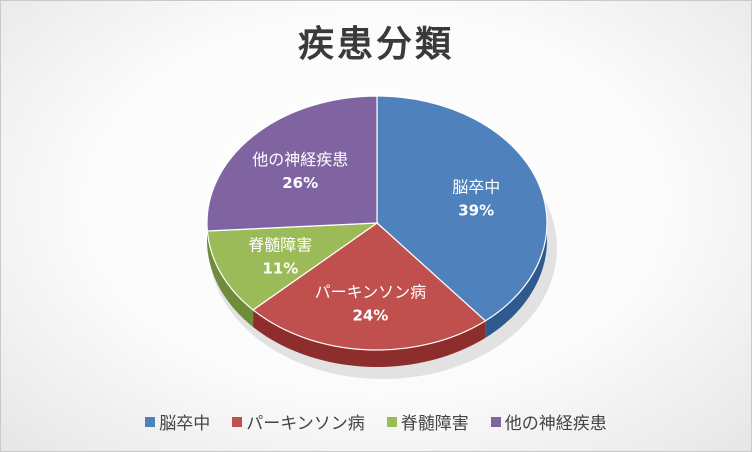 This screenshot has height=452, width=752. What do you see at coordinates (280, 268) in the screenshot?
I see `data-label-value-3: 11%` at bounding box center [280, 268].